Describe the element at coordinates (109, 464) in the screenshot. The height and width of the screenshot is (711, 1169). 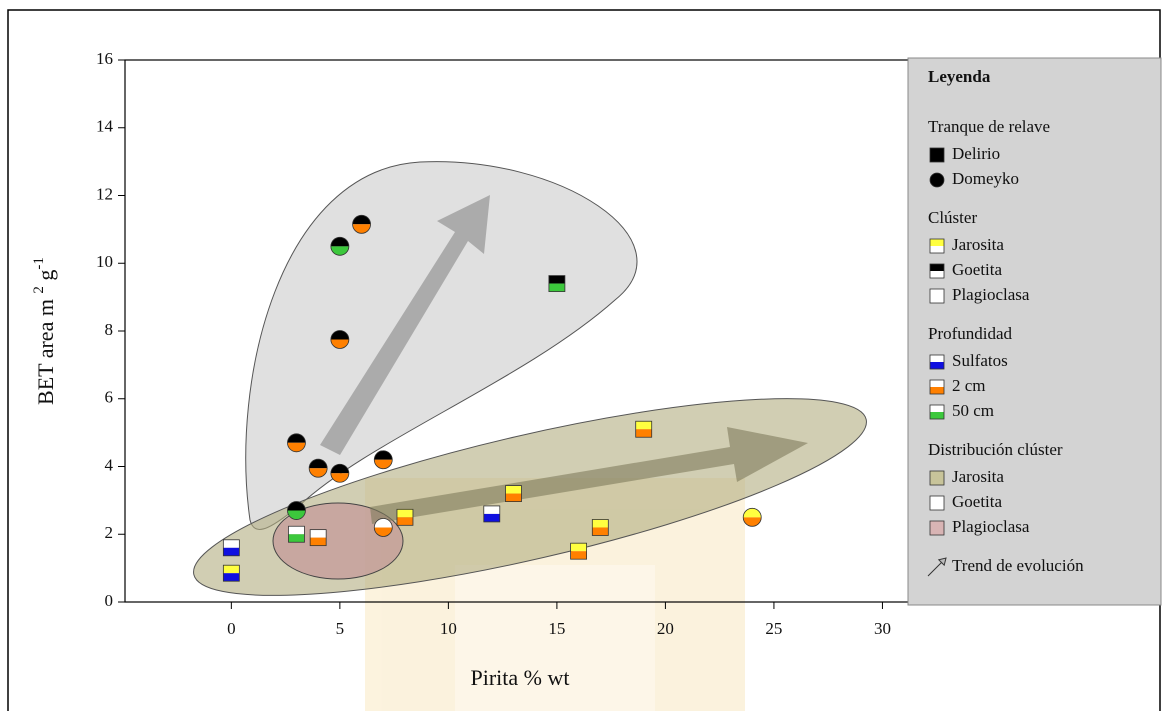
I see `y-tick-label: 4` at that location.